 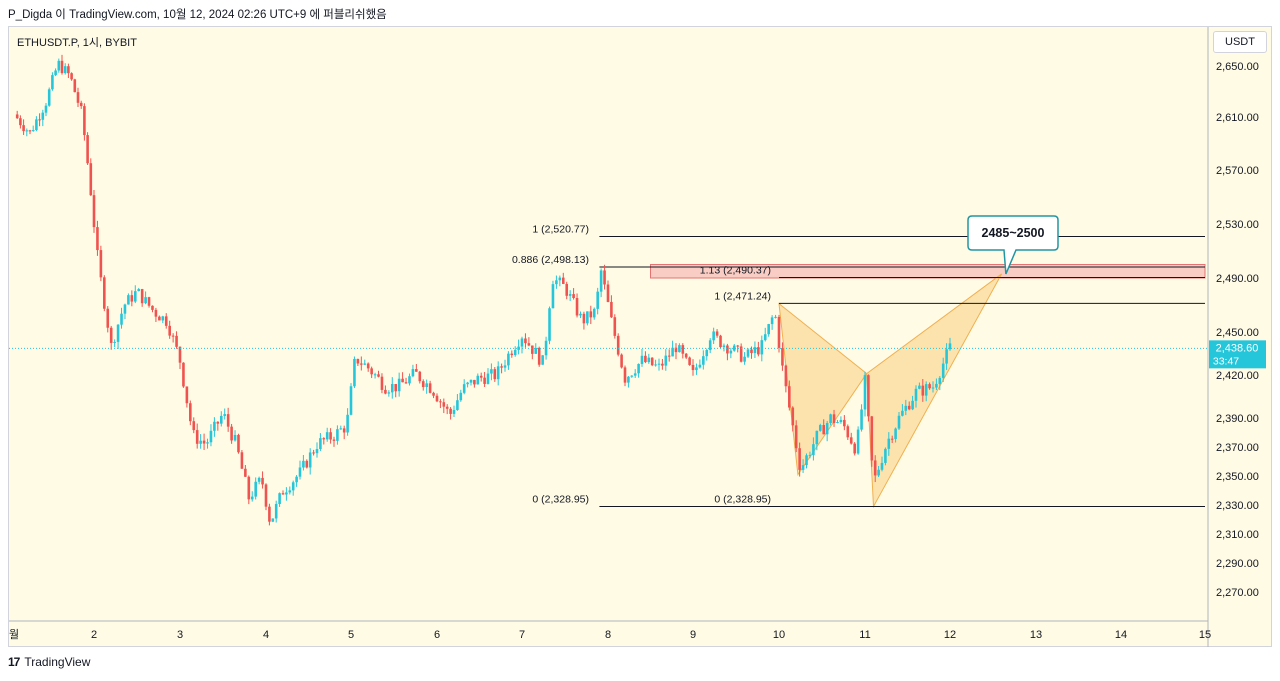 What do you see at coordinates (1237, 279) in the screenshot?
I see `y-tick-label: 2,490.00` at bounding box center [1237, 279].